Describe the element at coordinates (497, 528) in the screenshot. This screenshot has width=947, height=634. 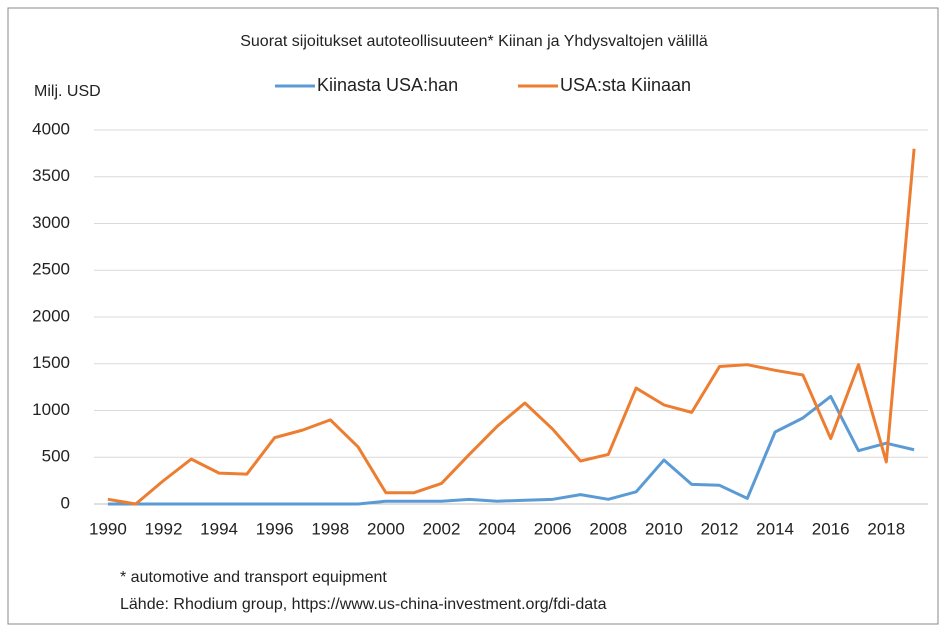
I see `x-tick-label: 2004` at that location.